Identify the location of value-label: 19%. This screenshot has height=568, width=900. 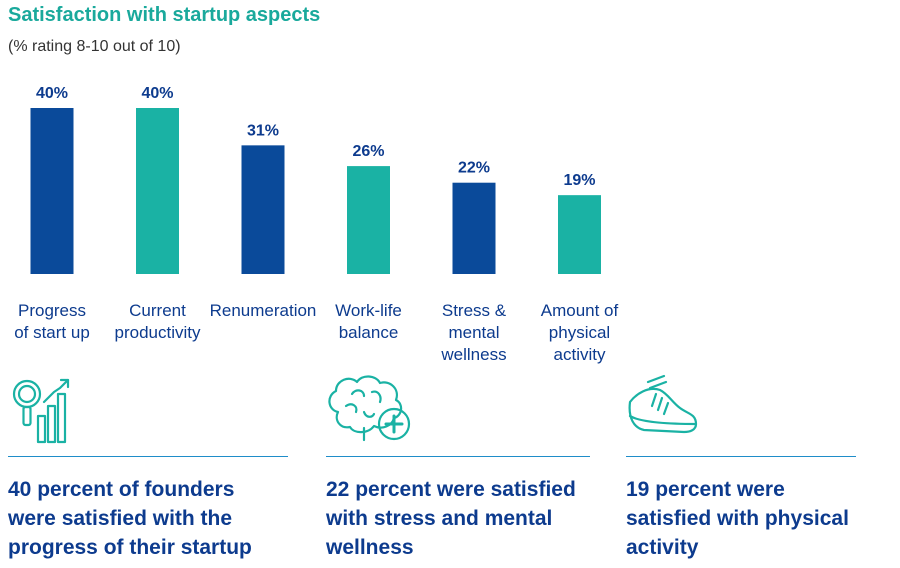
(579, 180).